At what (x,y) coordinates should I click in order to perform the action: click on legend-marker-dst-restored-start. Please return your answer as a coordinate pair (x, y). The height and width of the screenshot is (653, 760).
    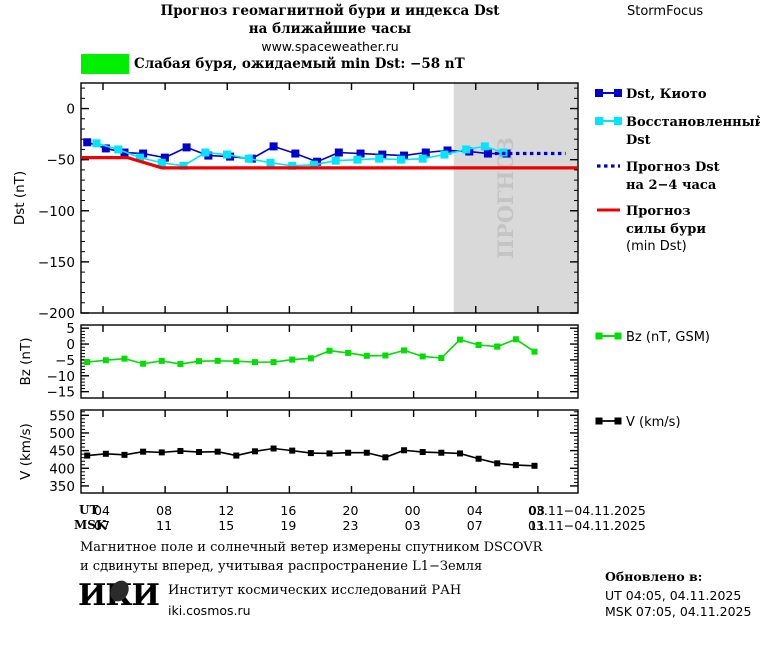
    Looking at the image, I should click on (599, 121).